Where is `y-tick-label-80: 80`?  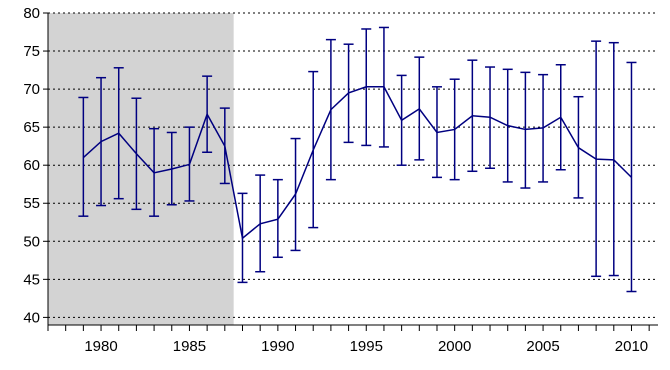 y-tick-label-80: 80 is located at coordinates (31, 13).